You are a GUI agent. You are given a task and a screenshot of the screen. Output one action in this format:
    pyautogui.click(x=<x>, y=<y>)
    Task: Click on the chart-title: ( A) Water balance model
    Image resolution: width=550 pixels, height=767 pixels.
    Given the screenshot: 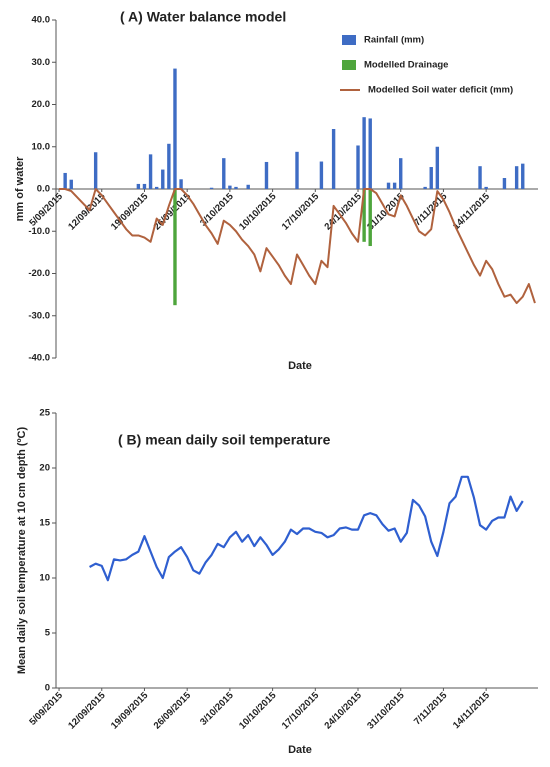 What is the action you would take?
    pyautogui.click(x=203, y=17)
    